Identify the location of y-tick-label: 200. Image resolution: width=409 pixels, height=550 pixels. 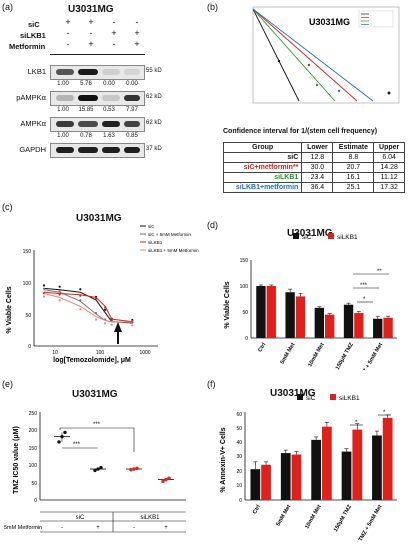
(33, 431).